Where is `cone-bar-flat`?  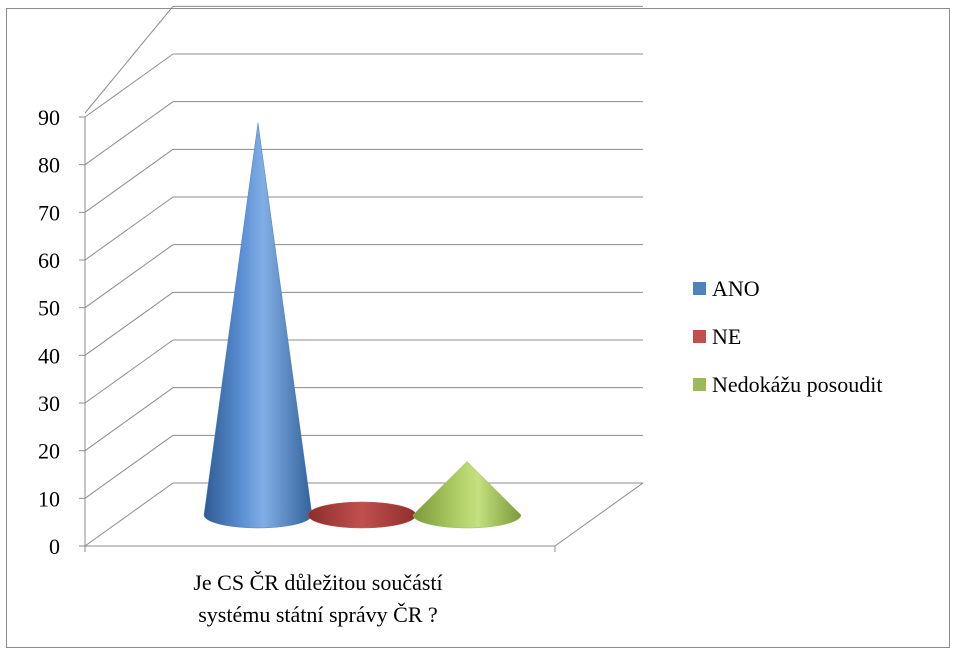
cone-bar-flat is located at coordinates (362, 515).